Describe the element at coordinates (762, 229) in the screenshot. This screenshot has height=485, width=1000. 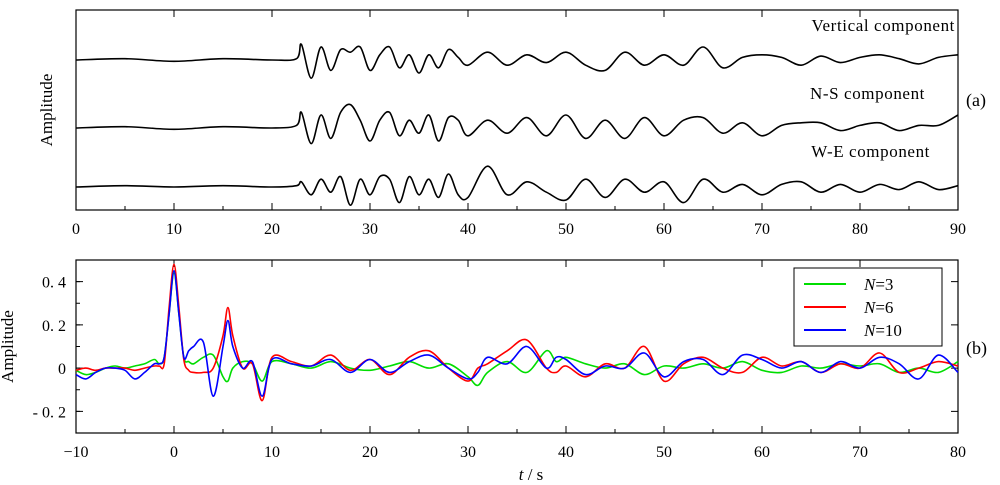
I see `panel-a-xtick-label: 70` at that location.